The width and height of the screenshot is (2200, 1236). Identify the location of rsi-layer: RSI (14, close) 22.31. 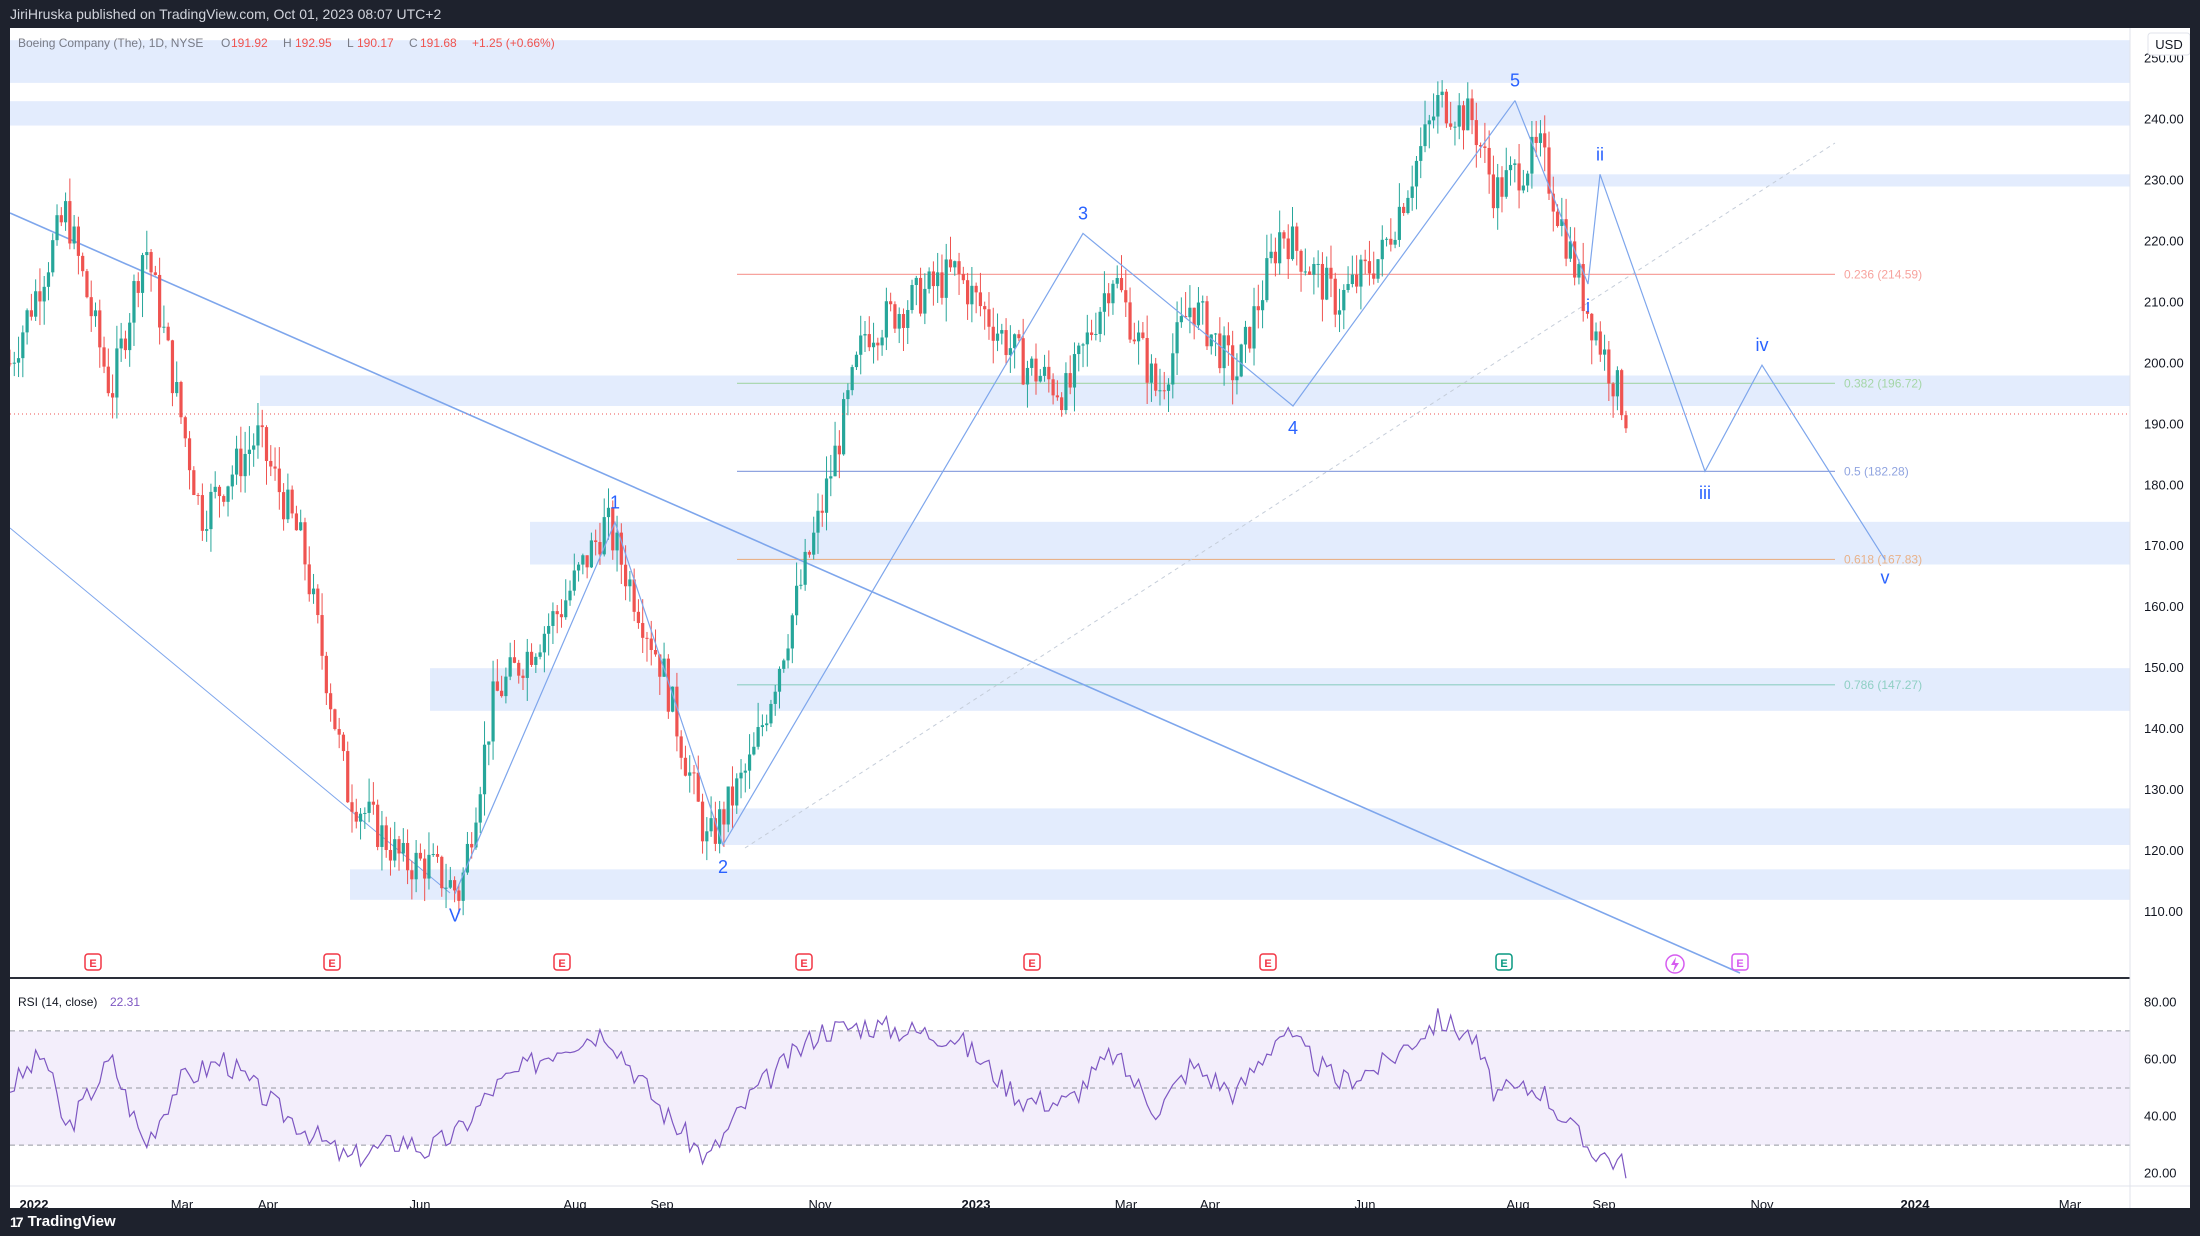
(1070, 1087).